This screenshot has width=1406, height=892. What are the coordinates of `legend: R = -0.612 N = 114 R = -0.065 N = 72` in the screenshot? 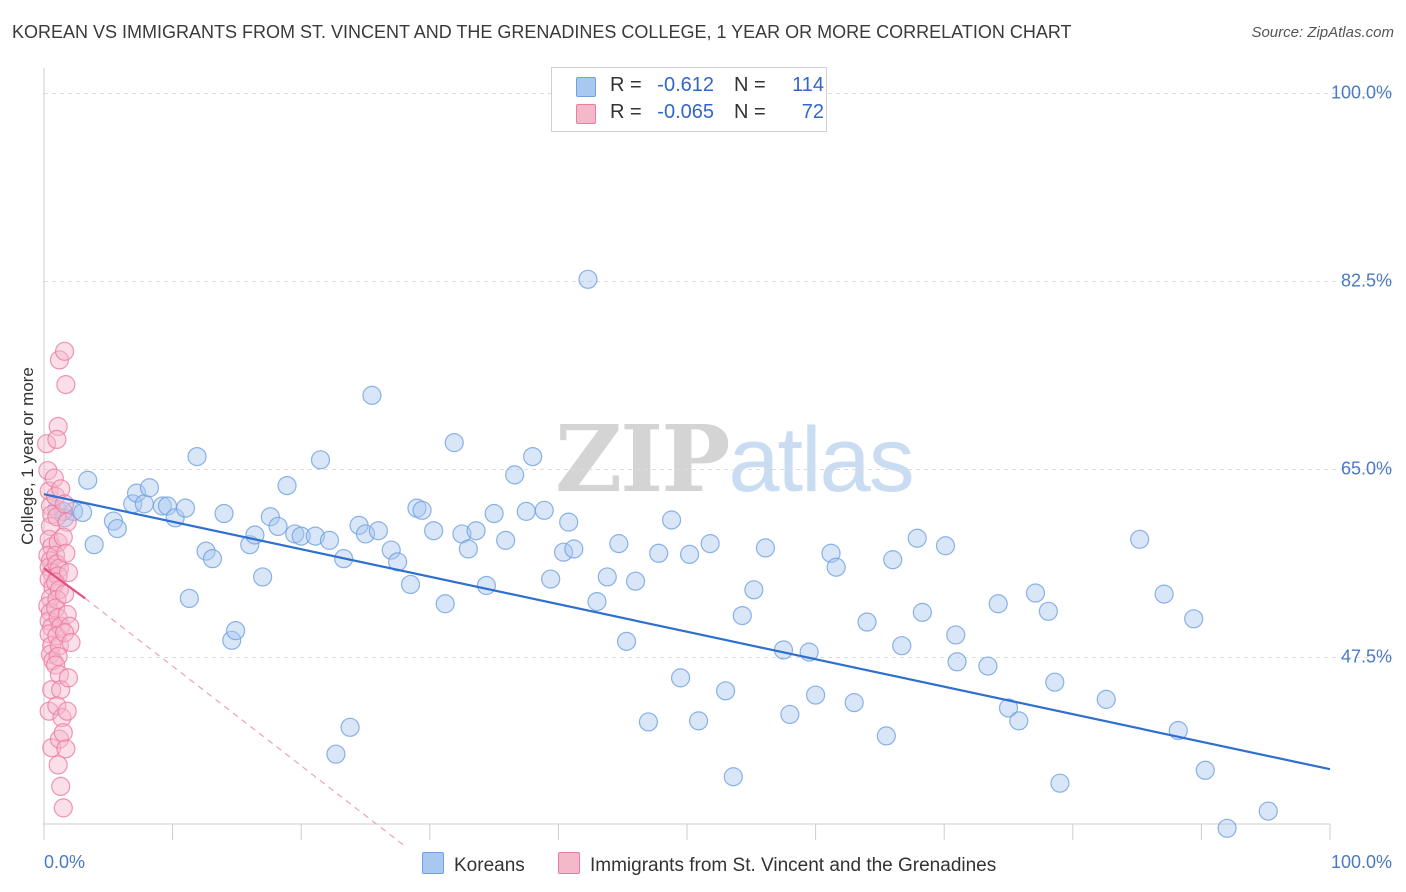 It's located at (689, 99).